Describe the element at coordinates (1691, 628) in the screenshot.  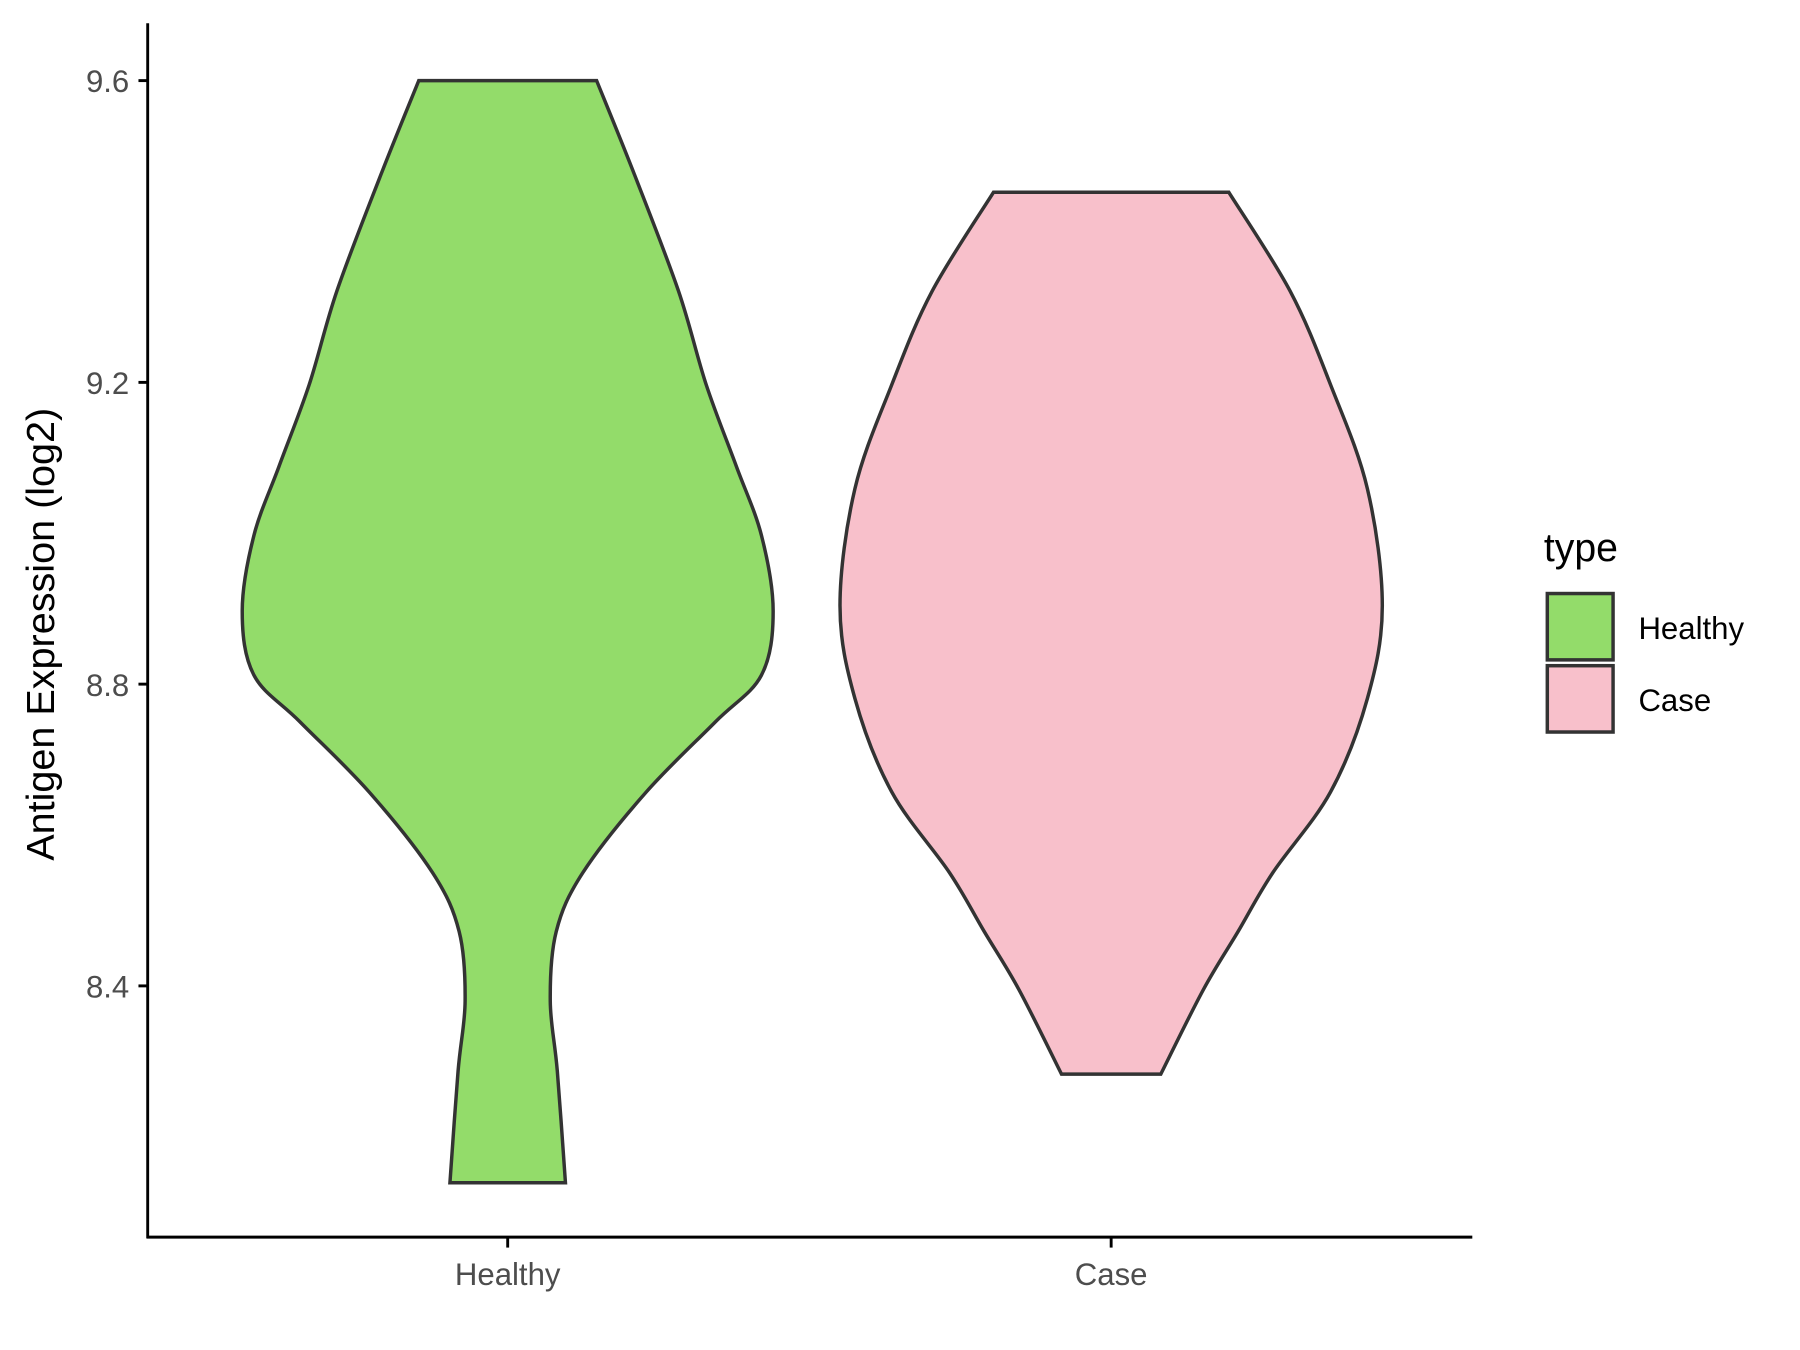
I see `legend-label: Healthy` at that location.